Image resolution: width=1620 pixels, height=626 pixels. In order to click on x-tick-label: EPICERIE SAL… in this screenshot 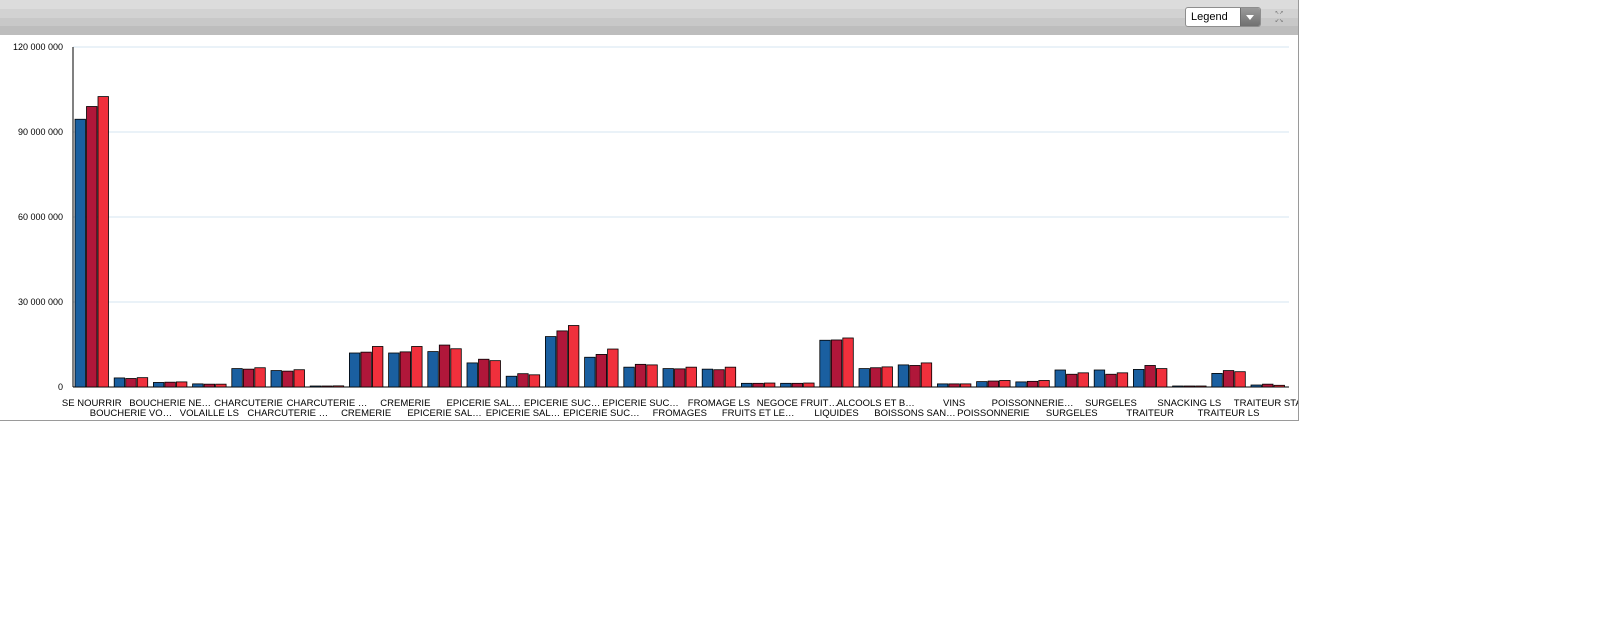, I will do `click(484, 403)`.